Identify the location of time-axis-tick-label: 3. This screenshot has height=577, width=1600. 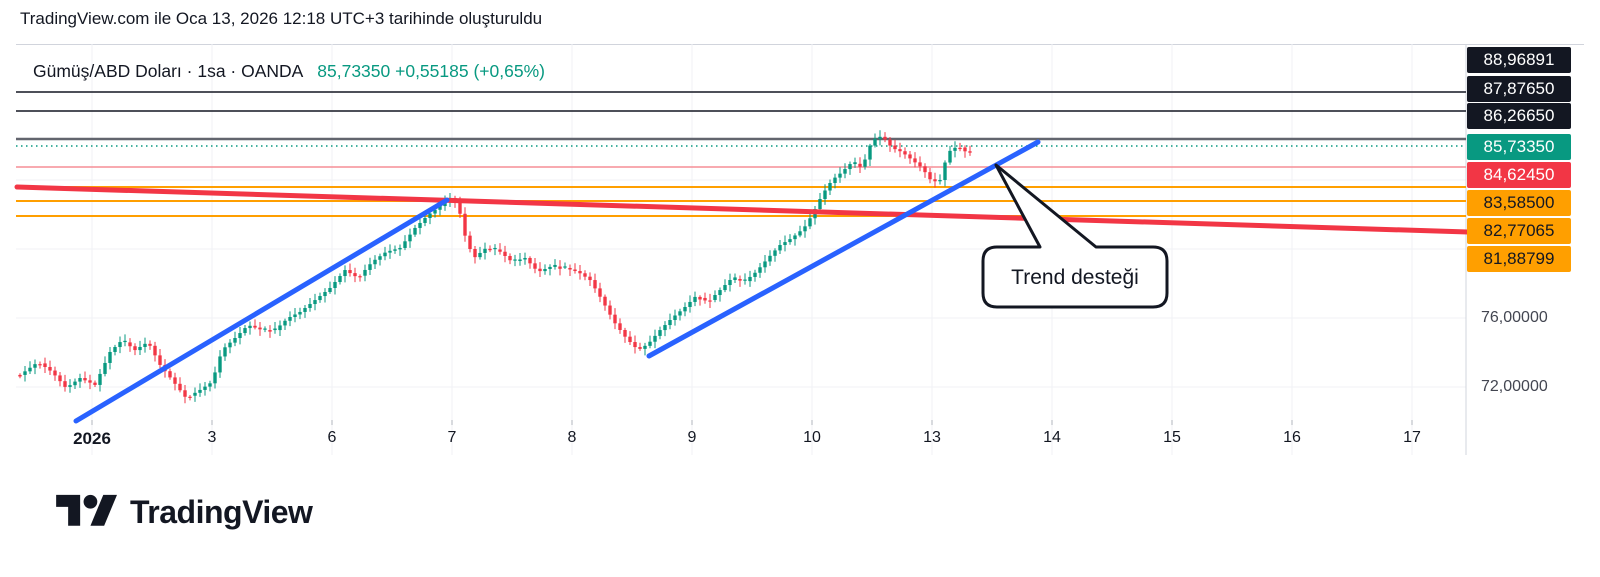
(212, 437).